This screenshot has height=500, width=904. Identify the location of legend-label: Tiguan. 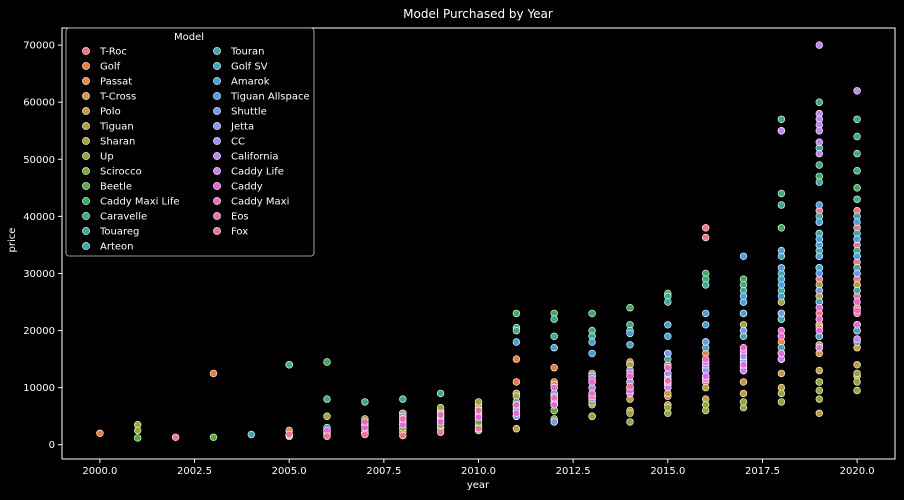
(116, 127).